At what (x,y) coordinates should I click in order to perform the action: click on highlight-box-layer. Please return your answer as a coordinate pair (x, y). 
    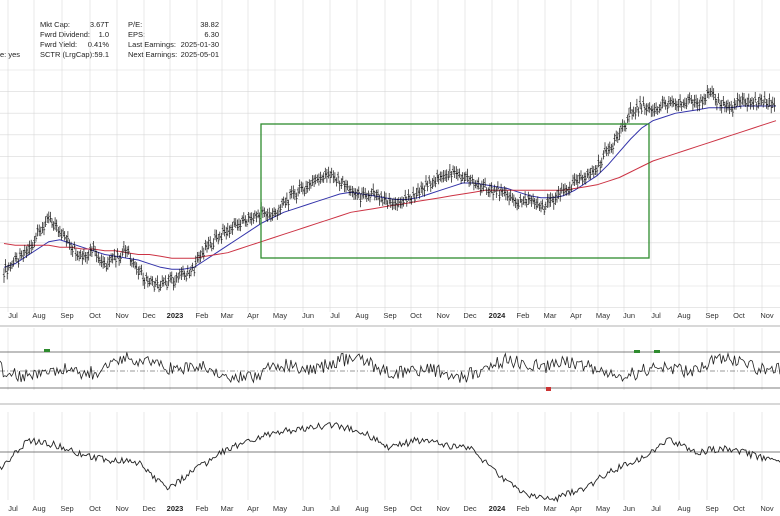
    Looking at the image, I should click on (455, 191).